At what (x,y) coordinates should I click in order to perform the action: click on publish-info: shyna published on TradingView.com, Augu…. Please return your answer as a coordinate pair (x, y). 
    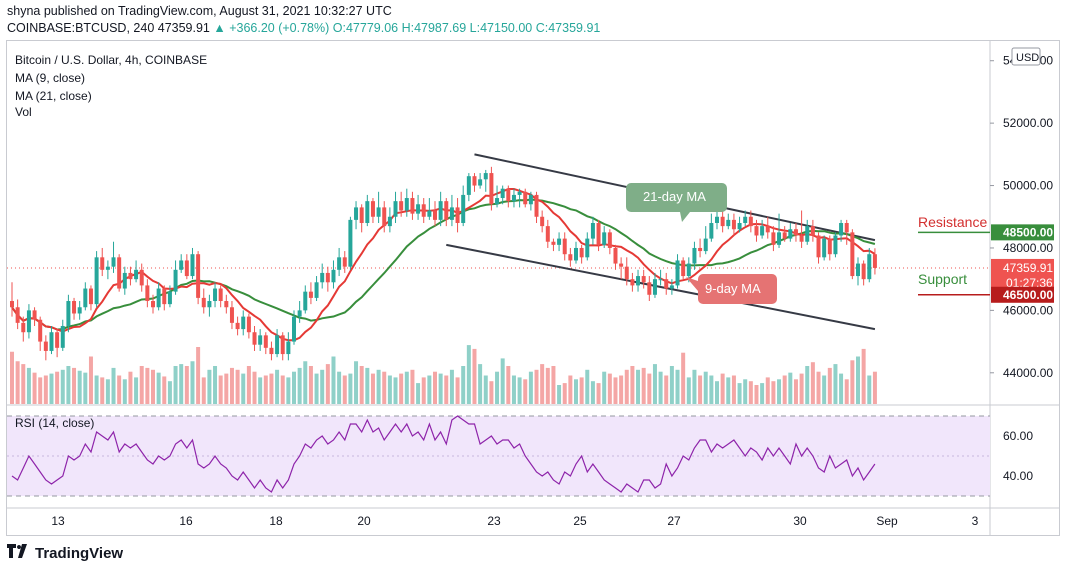
    Looking at the image, I should click on (199, 11).